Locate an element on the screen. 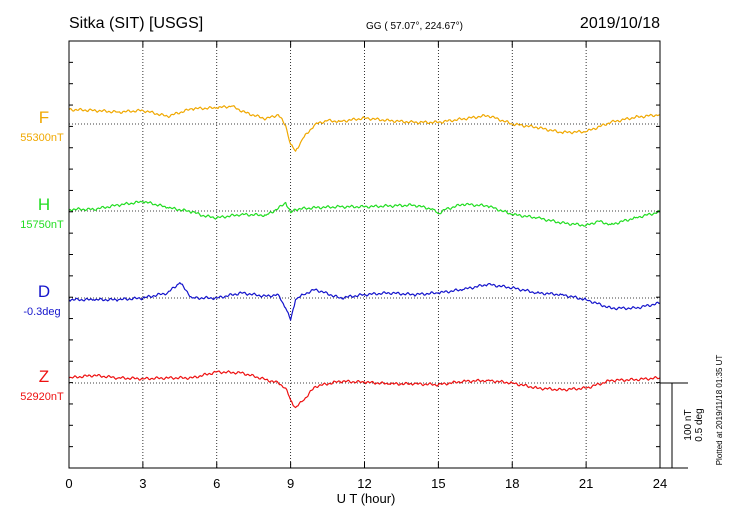 This screenshot has width=730, height=520. series-baseline-z: 52920nT is located at coordinates (42, 397).